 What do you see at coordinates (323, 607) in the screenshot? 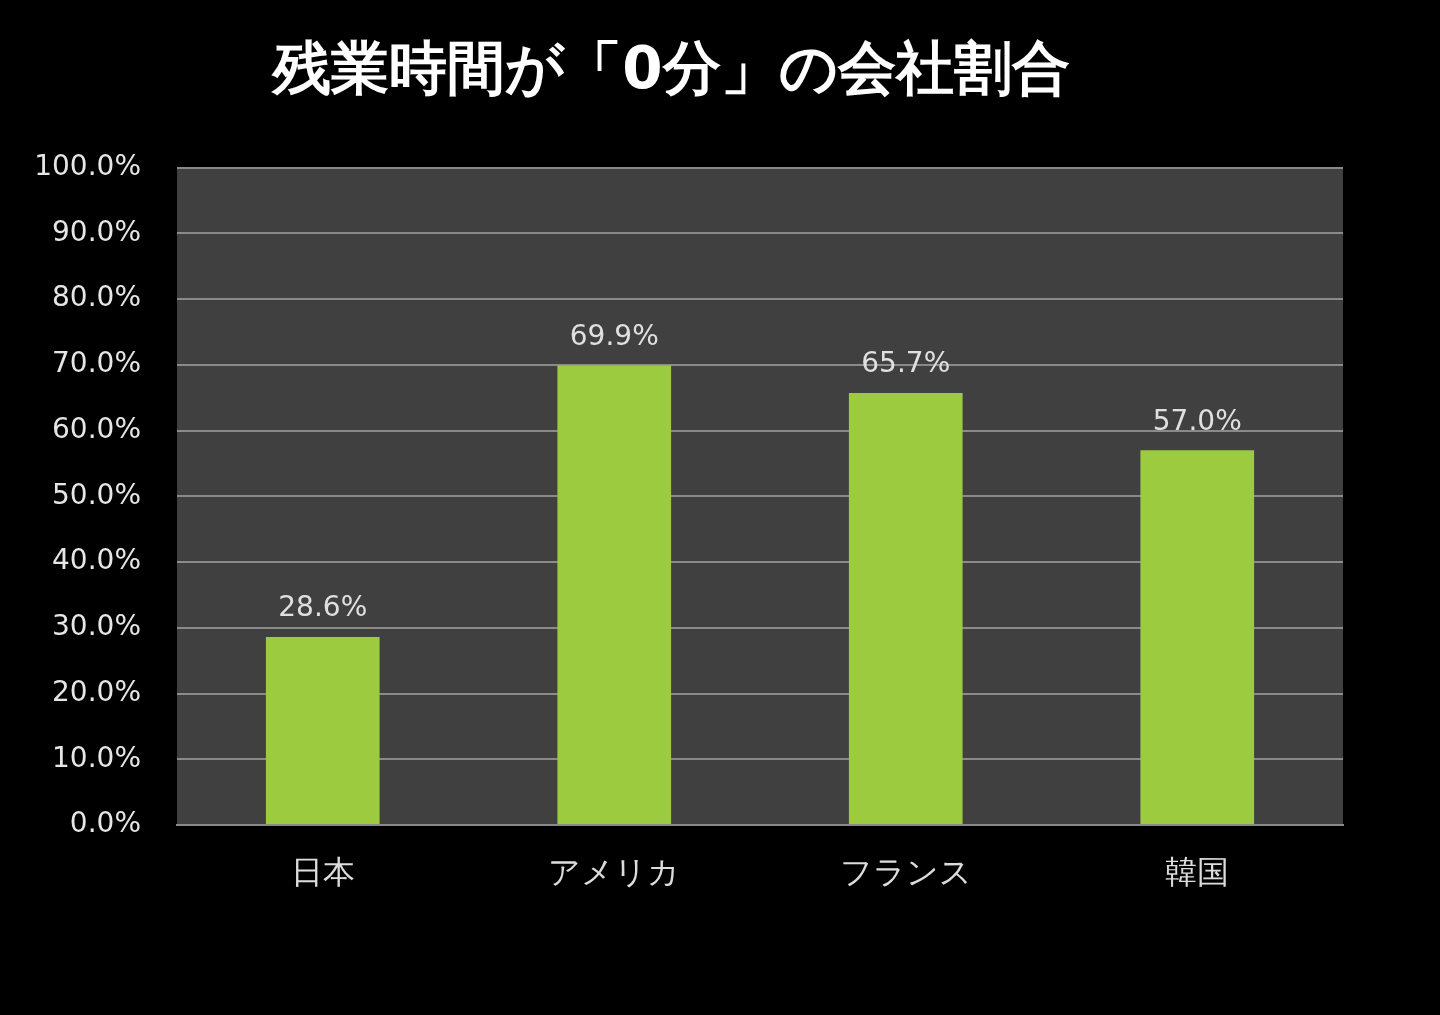
I see `data-label: 28.6%` at bounding box center [323, 607].